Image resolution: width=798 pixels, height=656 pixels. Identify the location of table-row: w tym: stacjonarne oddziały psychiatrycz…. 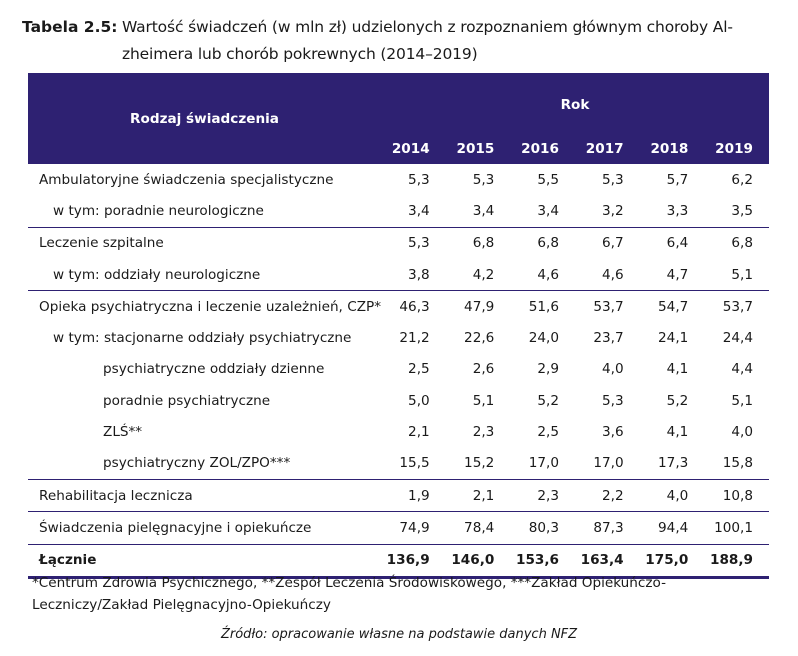
(398, 337).